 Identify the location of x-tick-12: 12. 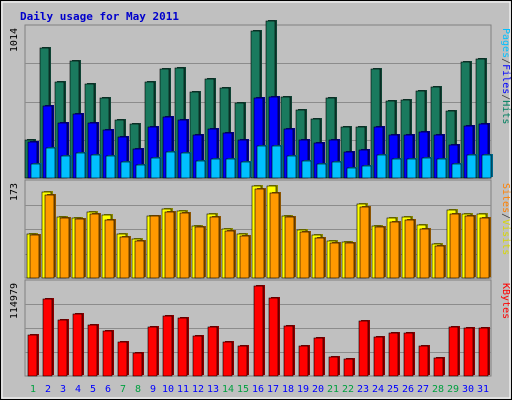
(198, 389).